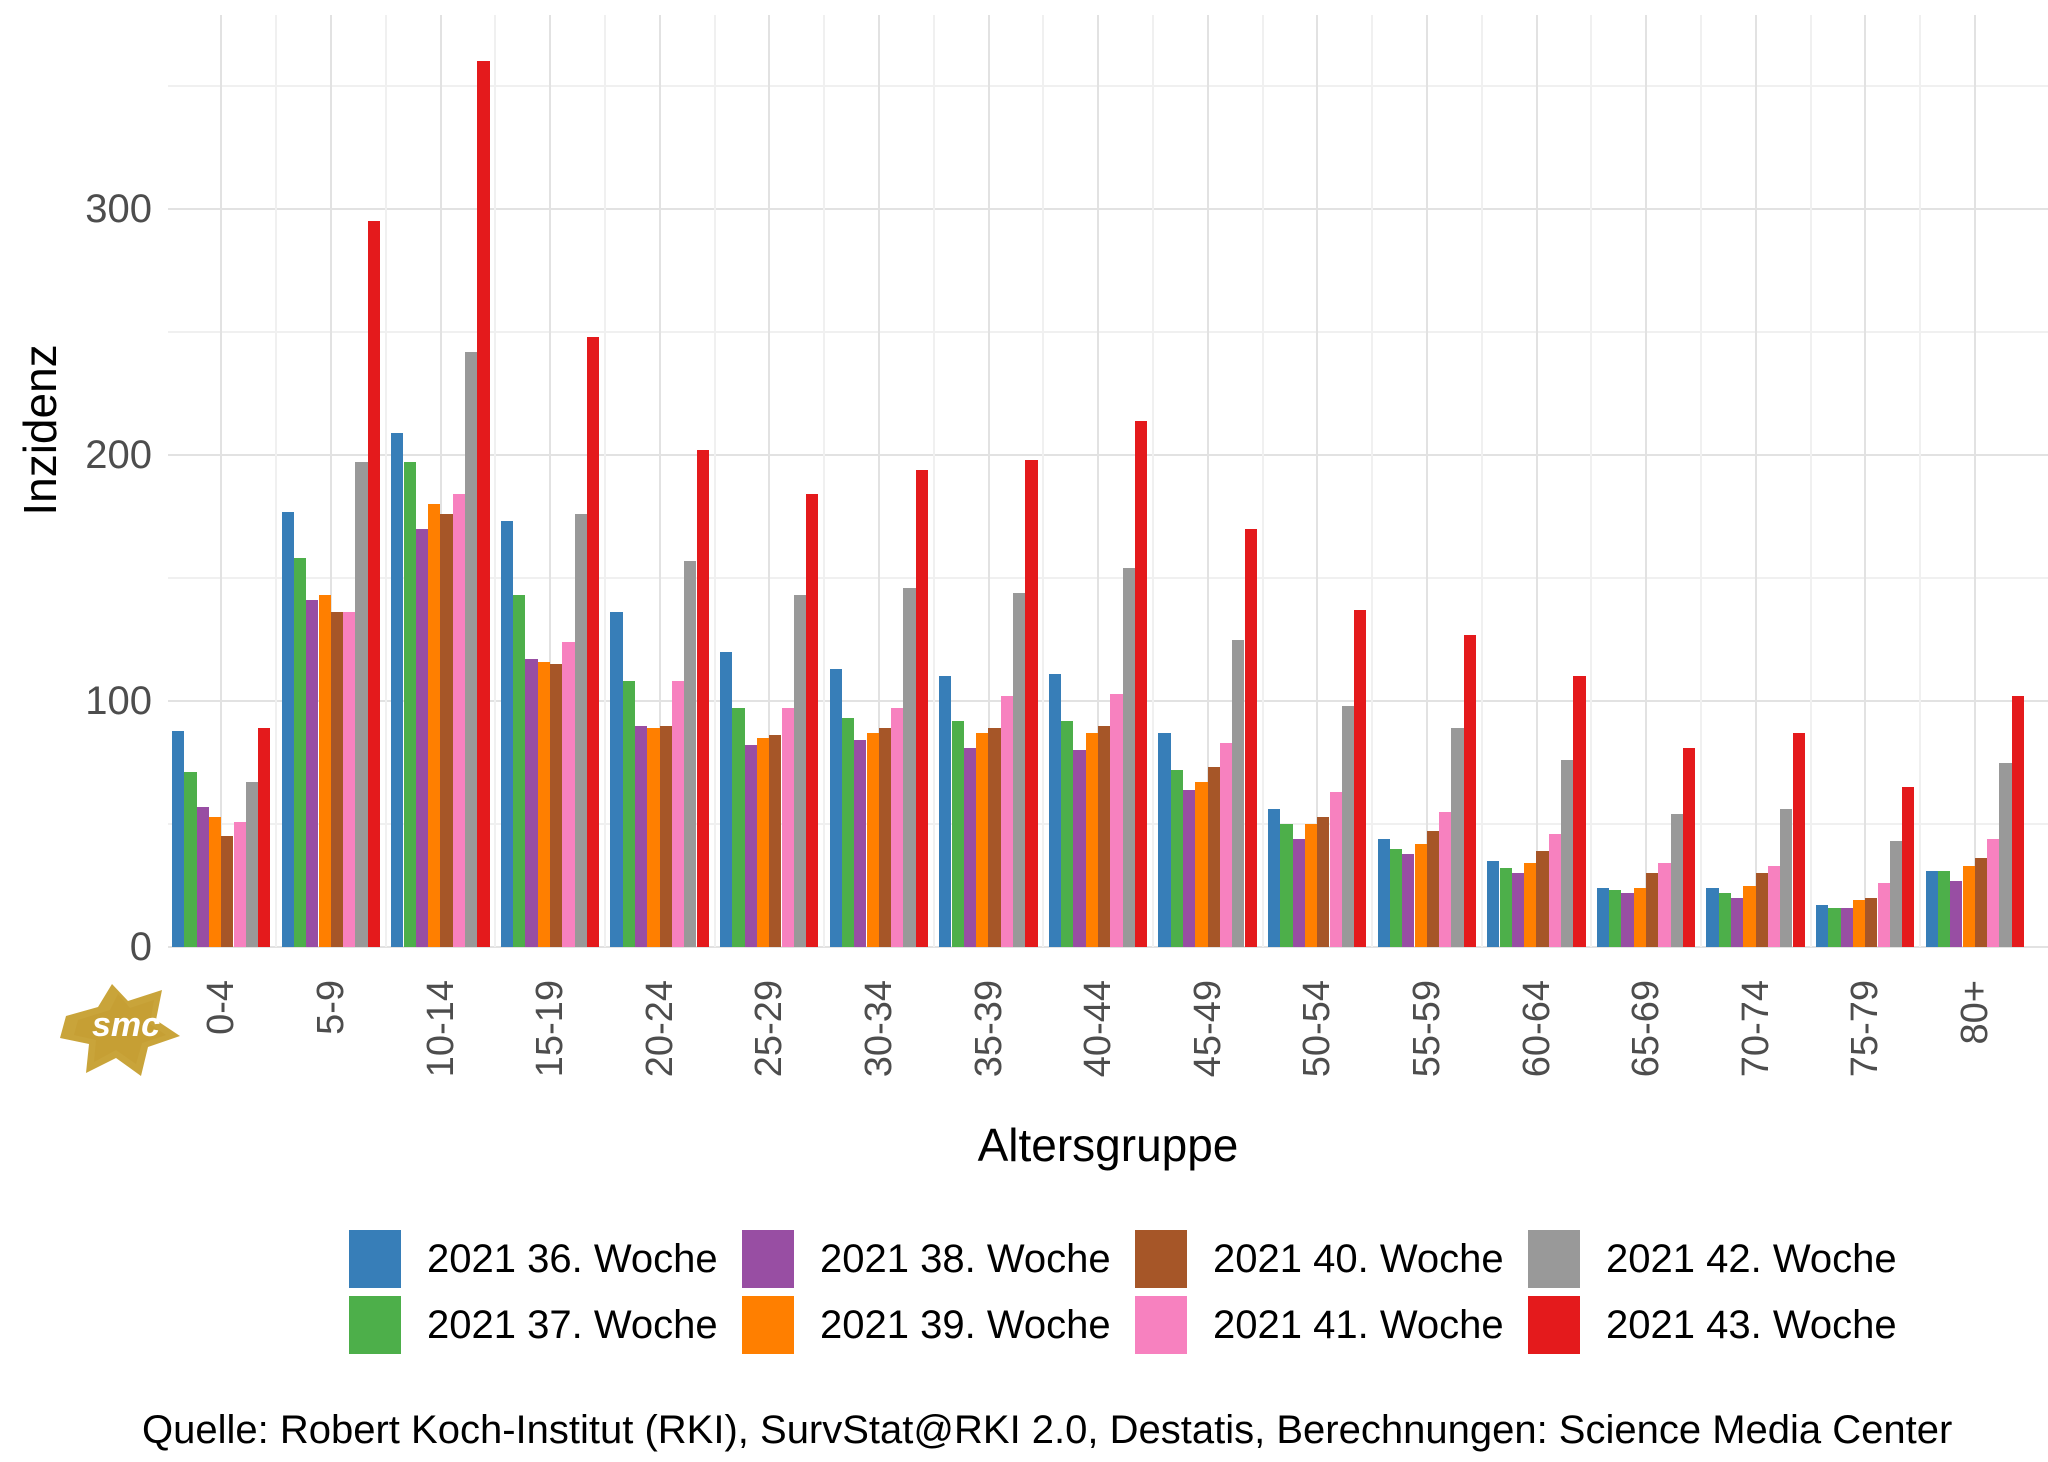  I want to click on bar-40-44-2021-38.-Woche, so click(1079, 848).